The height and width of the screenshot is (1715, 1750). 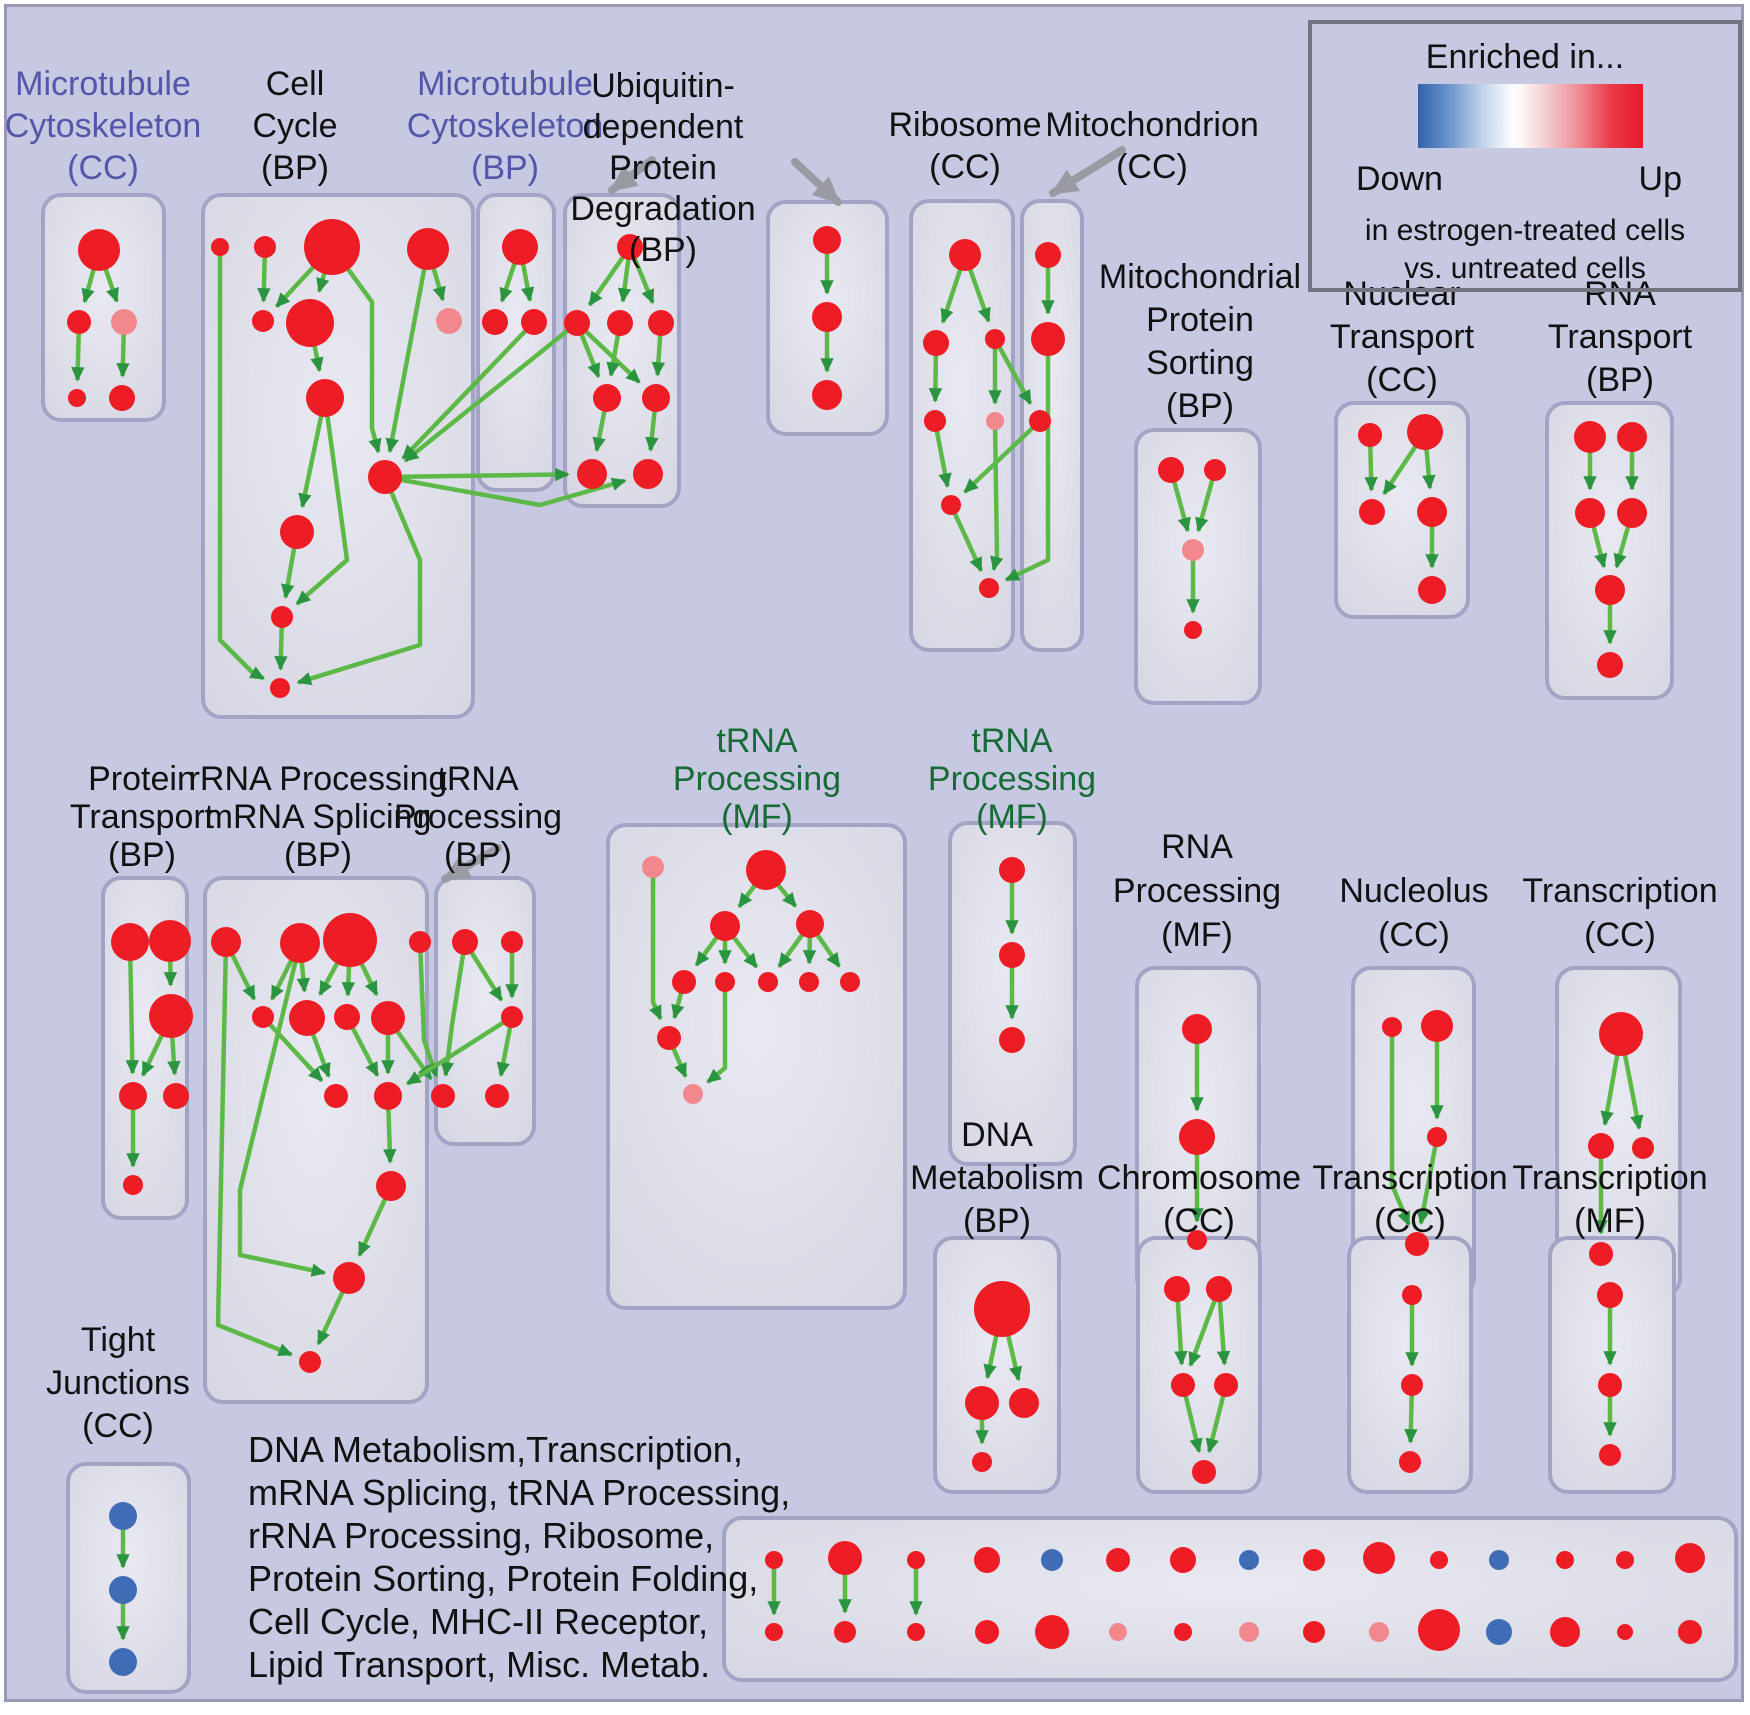 What do you see at coordinates (845, 1632) in the screenshot?
I see `node-sr_b2` at bounding box center [845, 1632].